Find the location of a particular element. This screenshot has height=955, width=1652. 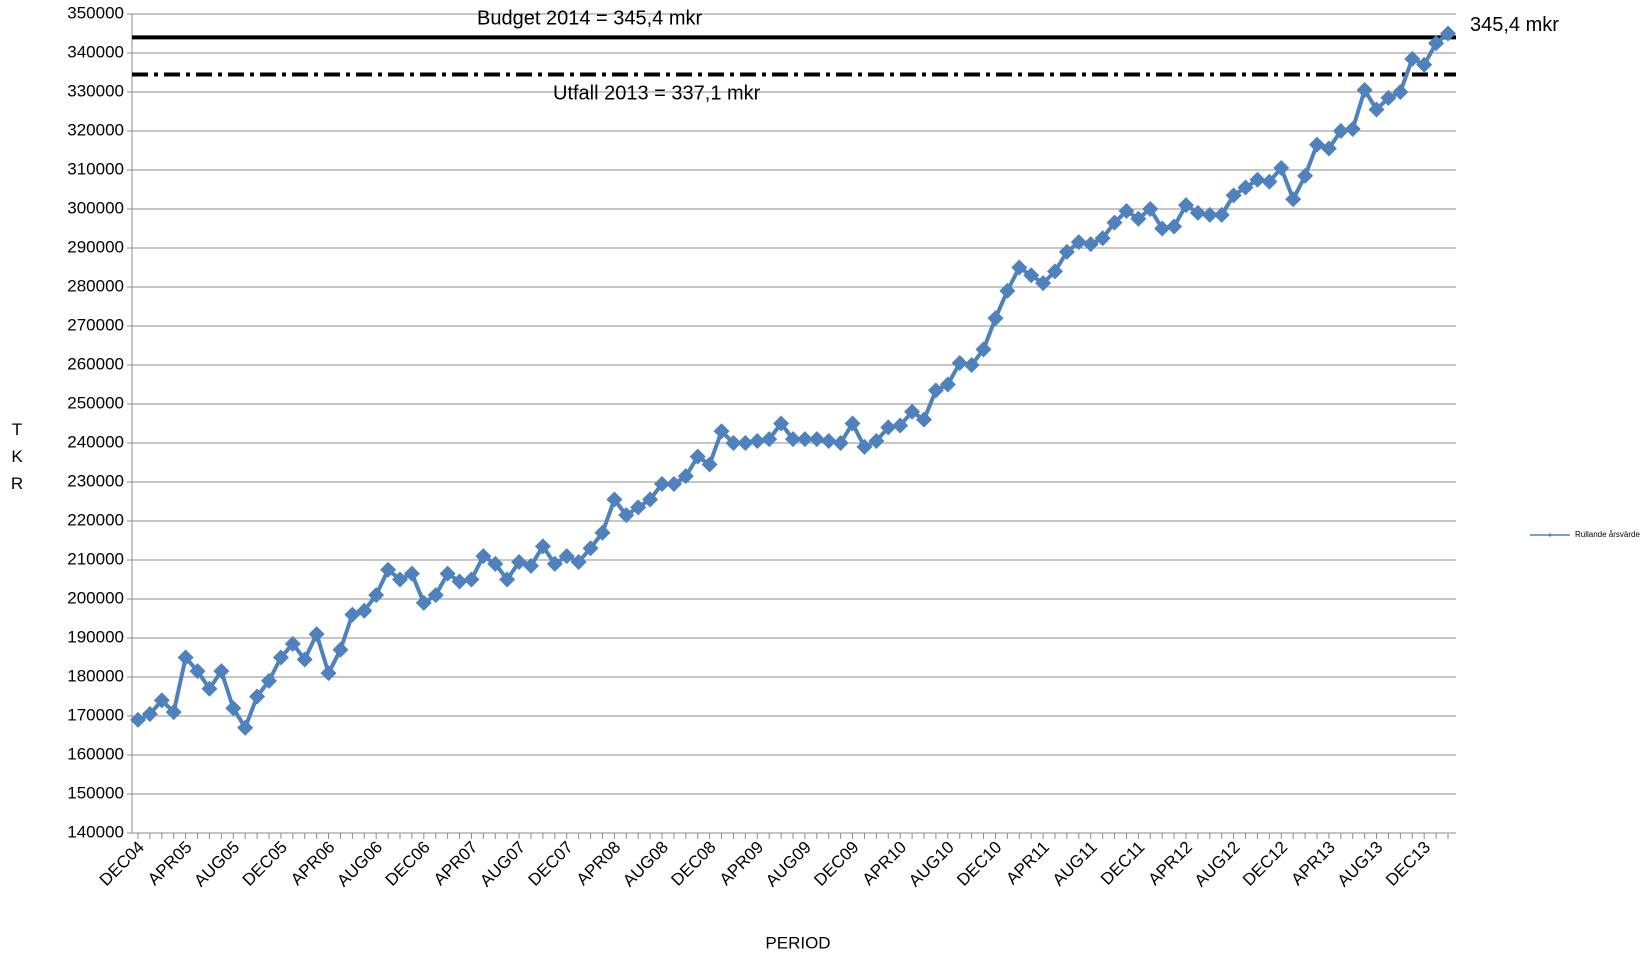

y-tick-label: 230000 is located at coordinates (95, 480).